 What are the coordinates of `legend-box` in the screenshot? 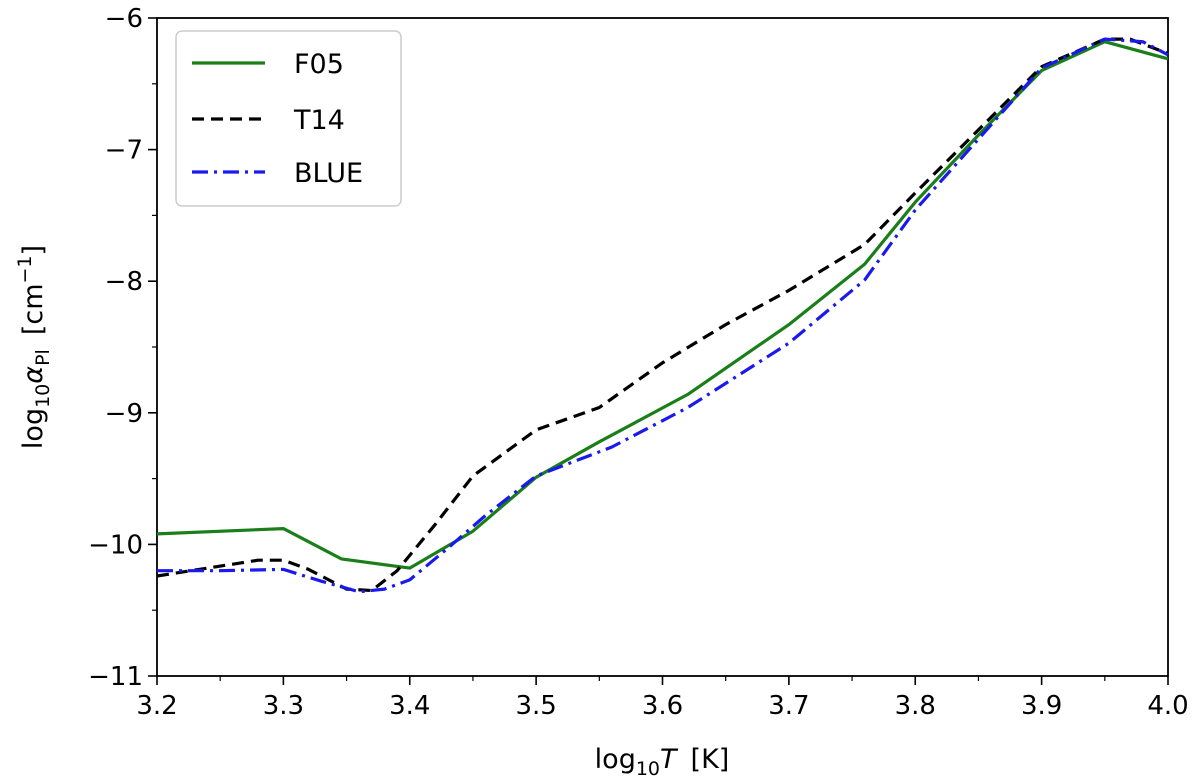 It's located at (288, 118).